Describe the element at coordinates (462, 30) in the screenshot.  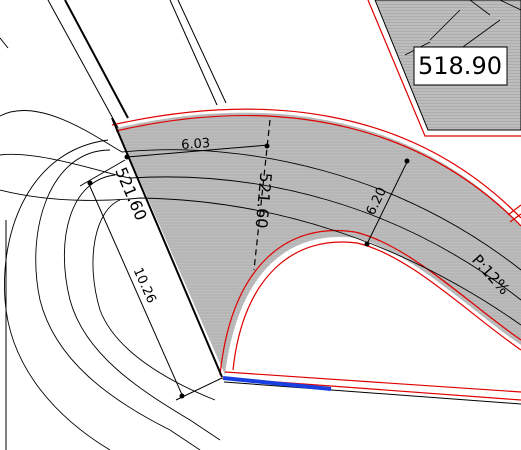
I see `building-inner-lines` at that location.